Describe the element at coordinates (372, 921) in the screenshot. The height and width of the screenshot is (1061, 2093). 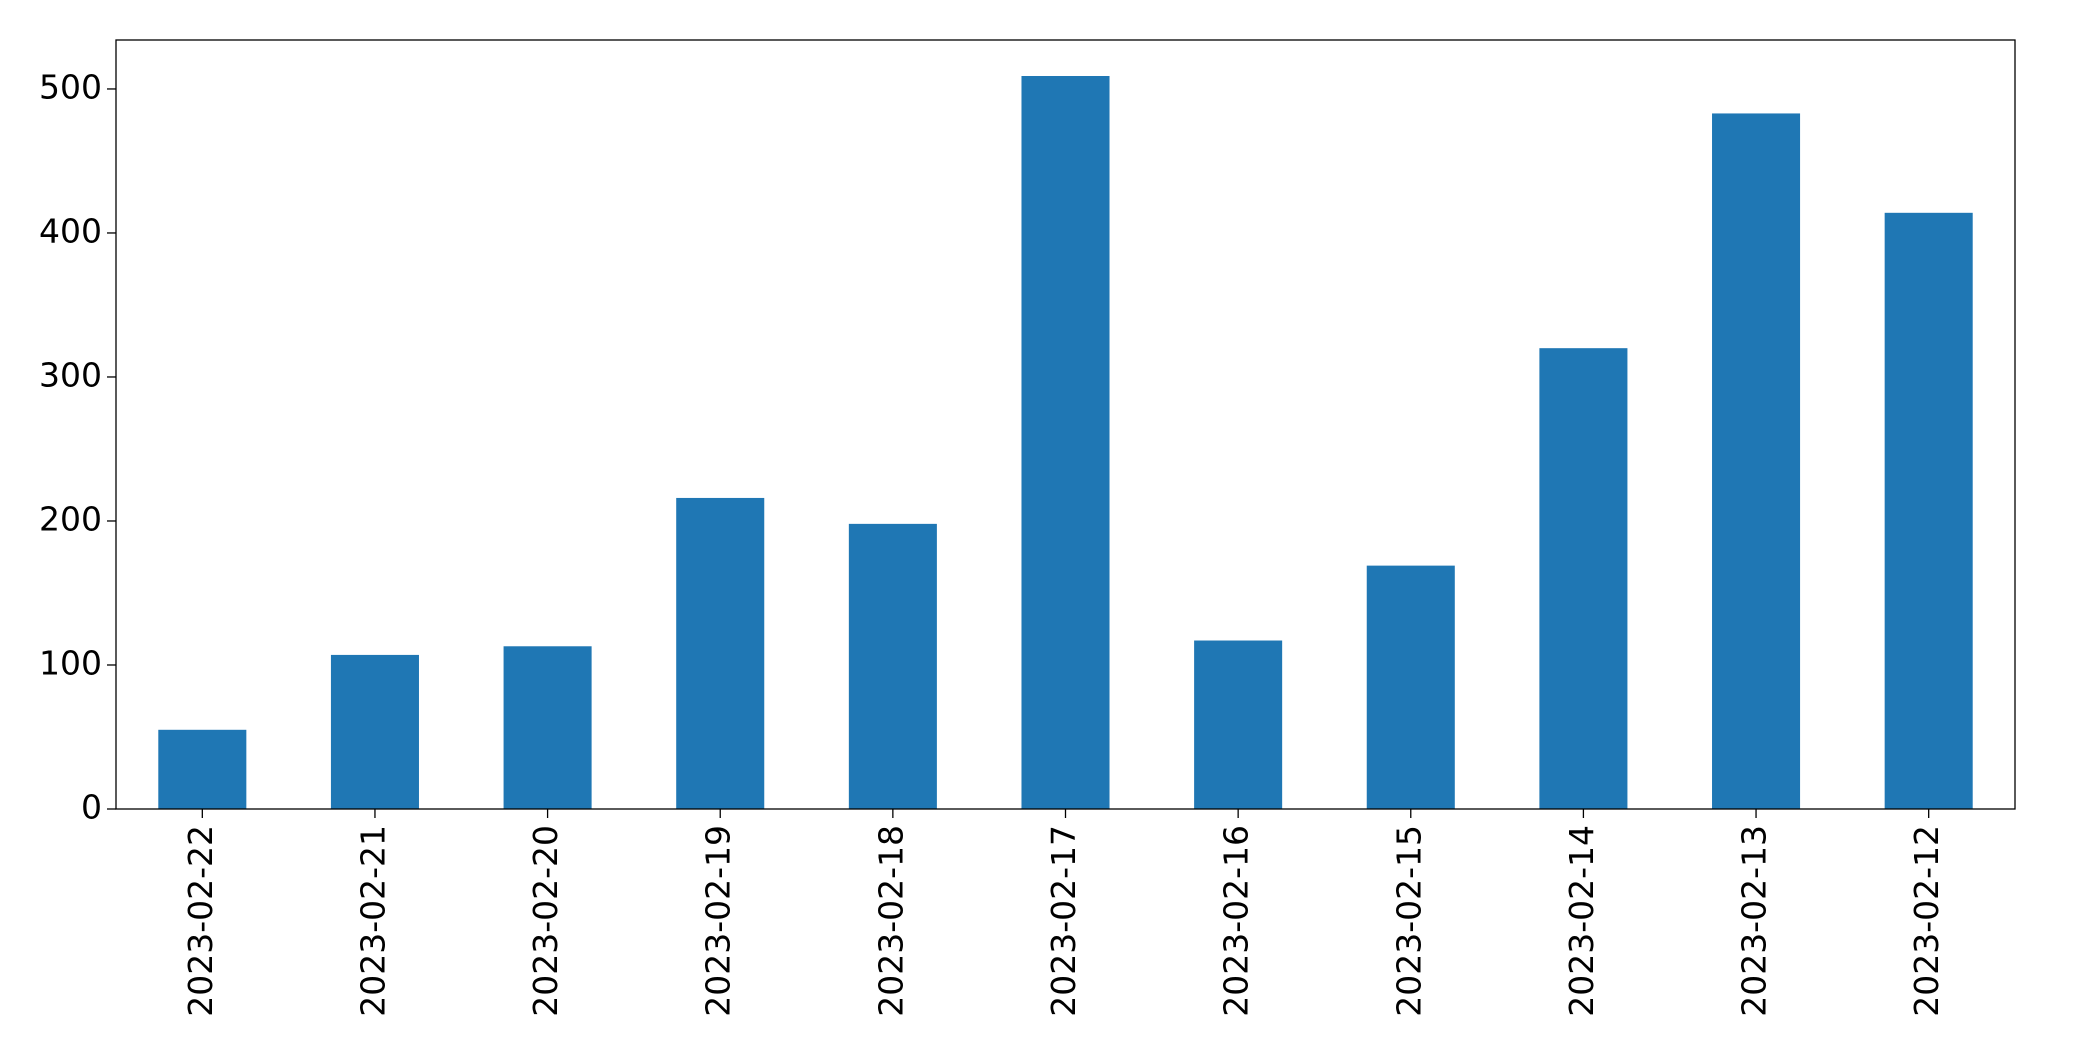
I see `x-tick-label: 2023-02-21` at that location.